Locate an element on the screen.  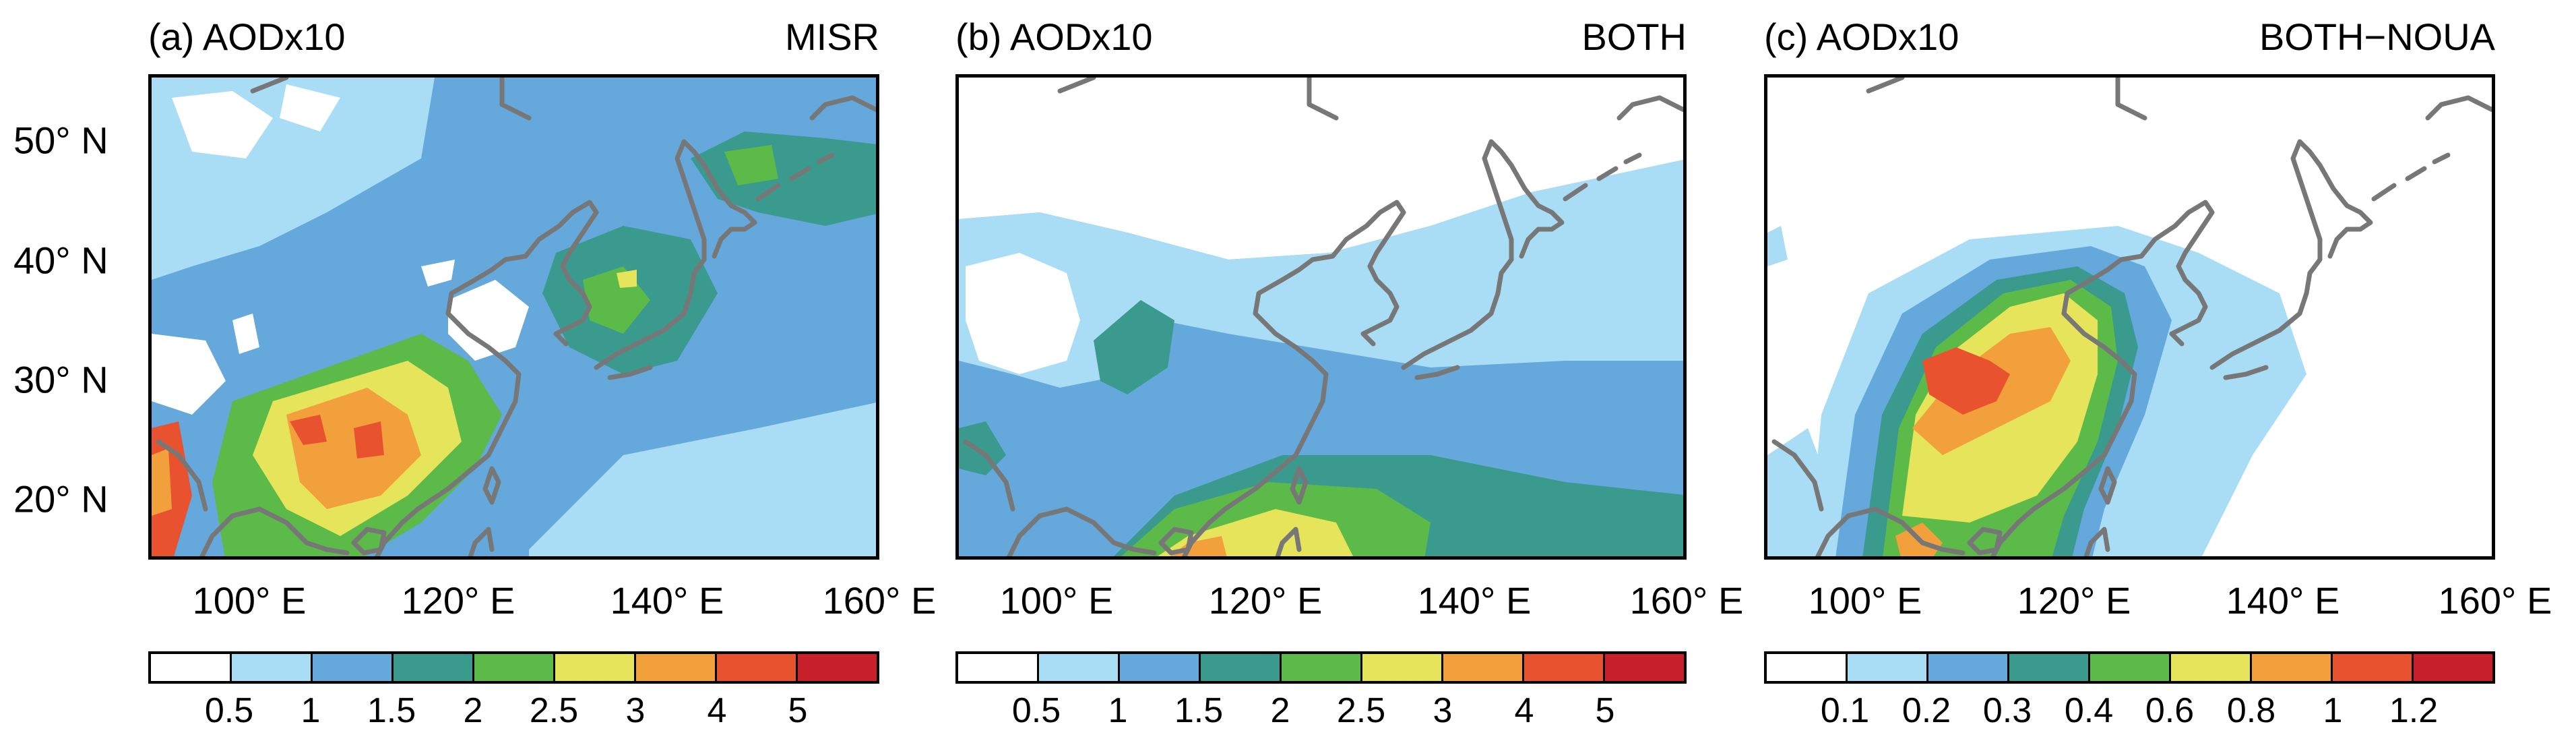
panel-b-colorbar-label: 2.5 is located at coordinates (1361, 710).